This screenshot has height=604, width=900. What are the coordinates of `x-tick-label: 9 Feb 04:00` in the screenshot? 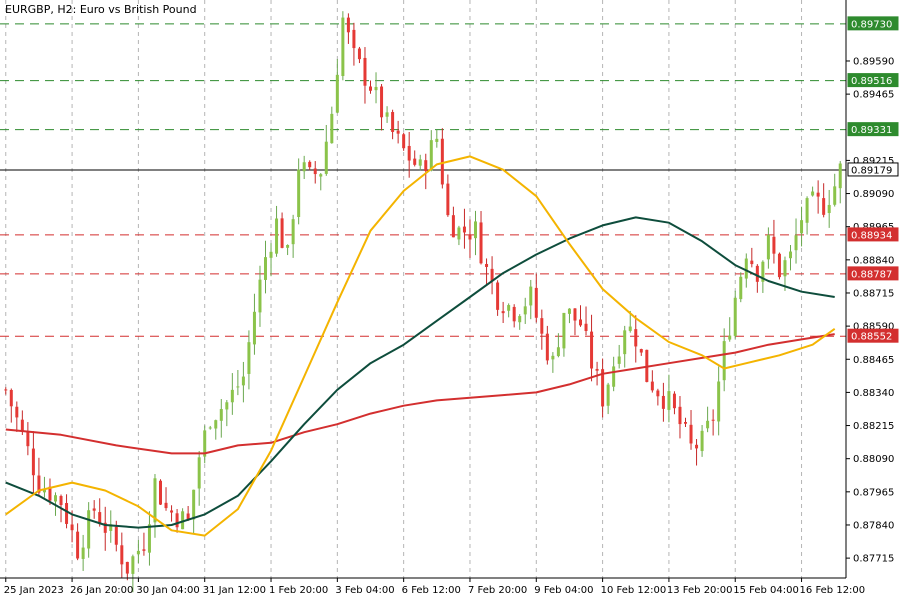 It's located at (563, 590).